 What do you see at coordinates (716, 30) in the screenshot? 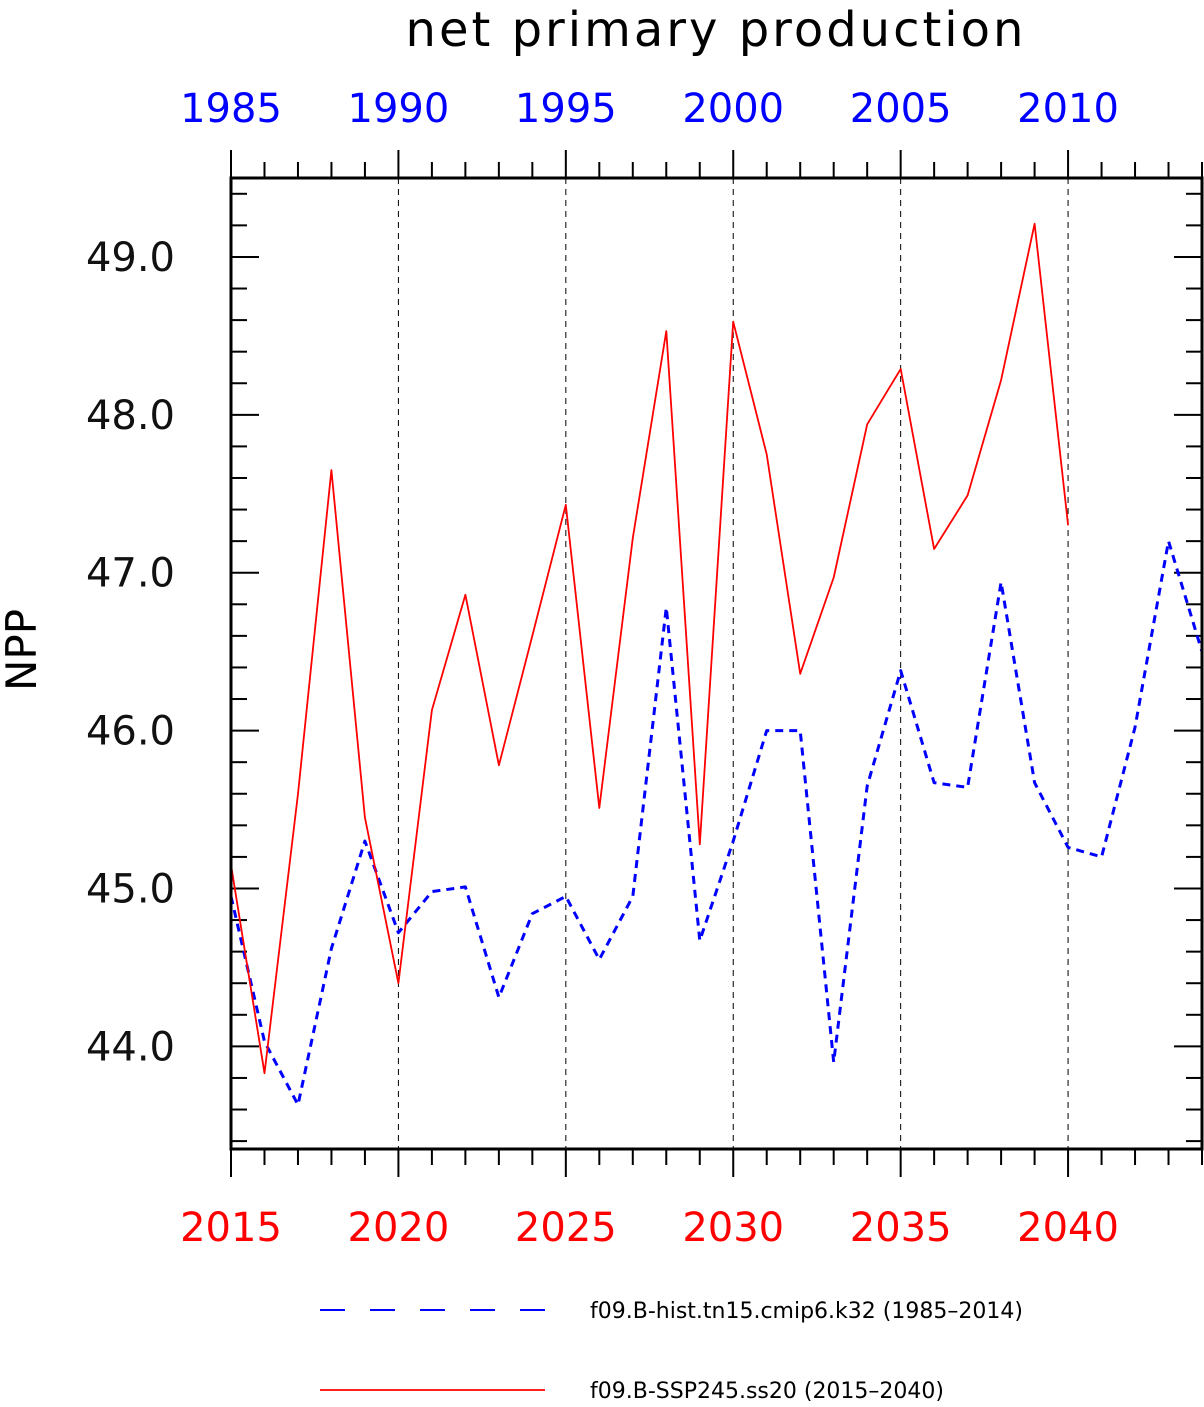
I see `chart-title: net primary production` at bounding box center [716, 30].